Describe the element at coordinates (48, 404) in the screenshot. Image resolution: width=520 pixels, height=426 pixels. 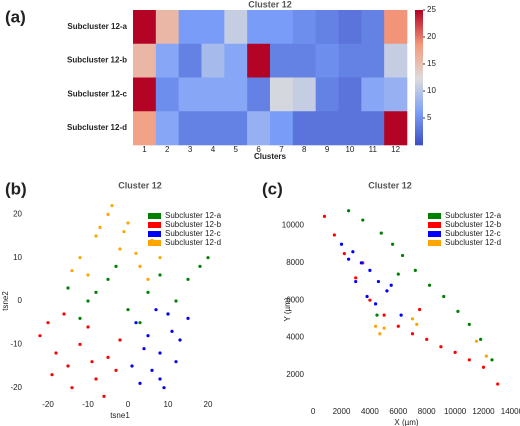
I see `x-tick-label: -20` at that location.